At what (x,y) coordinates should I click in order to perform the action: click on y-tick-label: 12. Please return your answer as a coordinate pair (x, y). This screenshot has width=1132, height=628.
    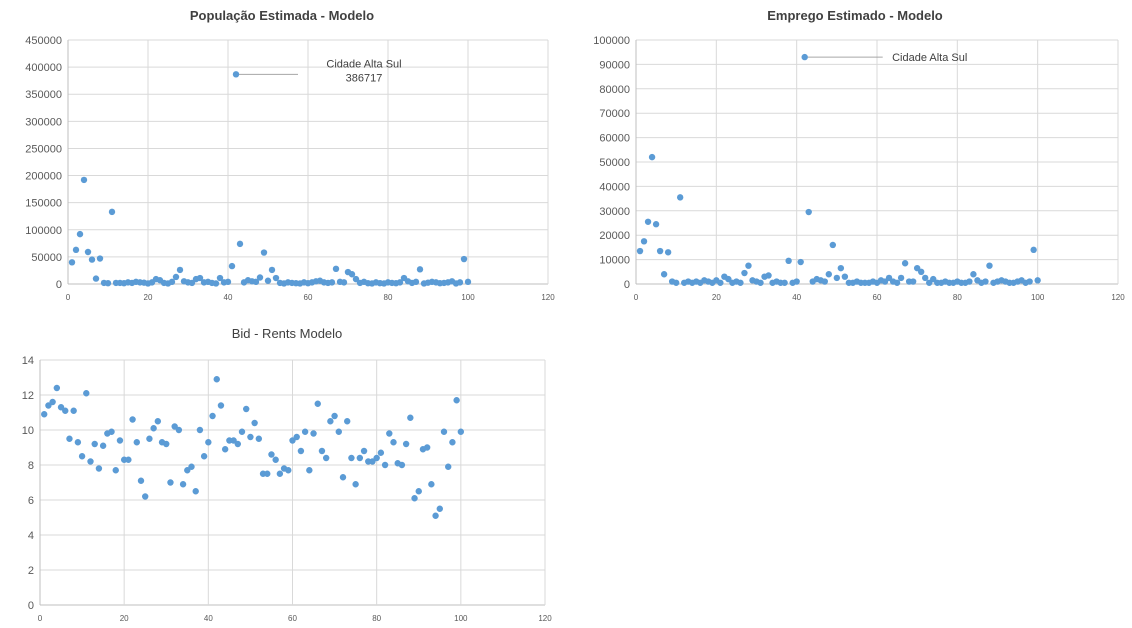
    Looking at the image, I should click on (28, 396).